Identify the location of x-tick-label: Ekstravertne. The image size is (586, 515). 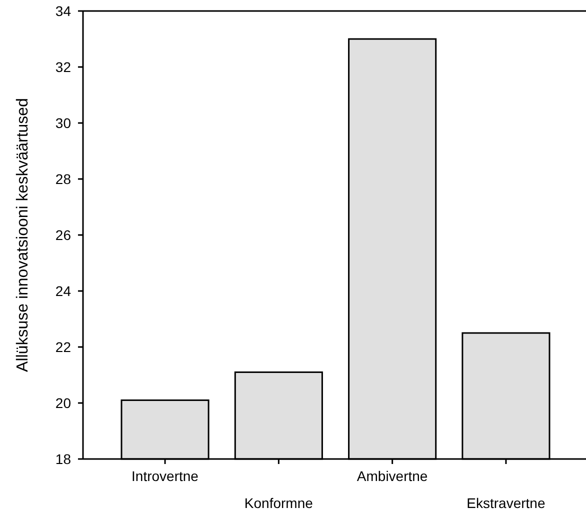
(506, 502).